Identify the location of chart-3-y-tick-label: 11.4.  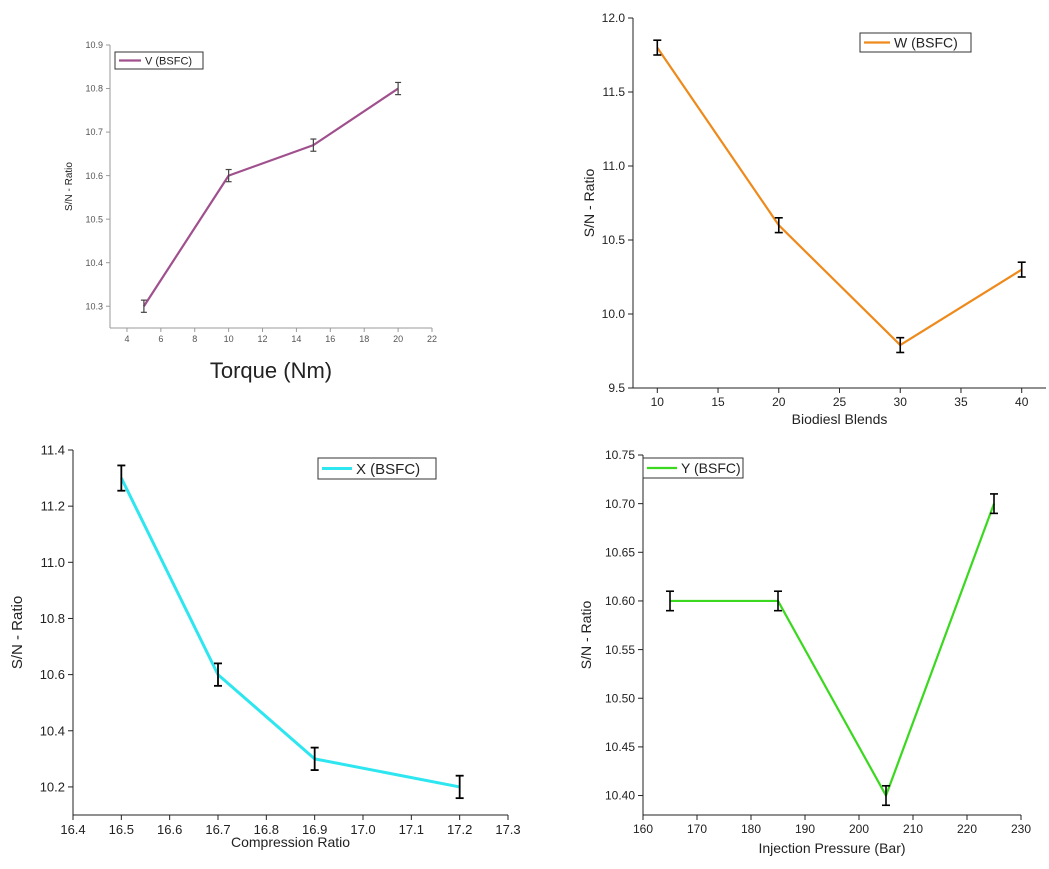
(53, 450).